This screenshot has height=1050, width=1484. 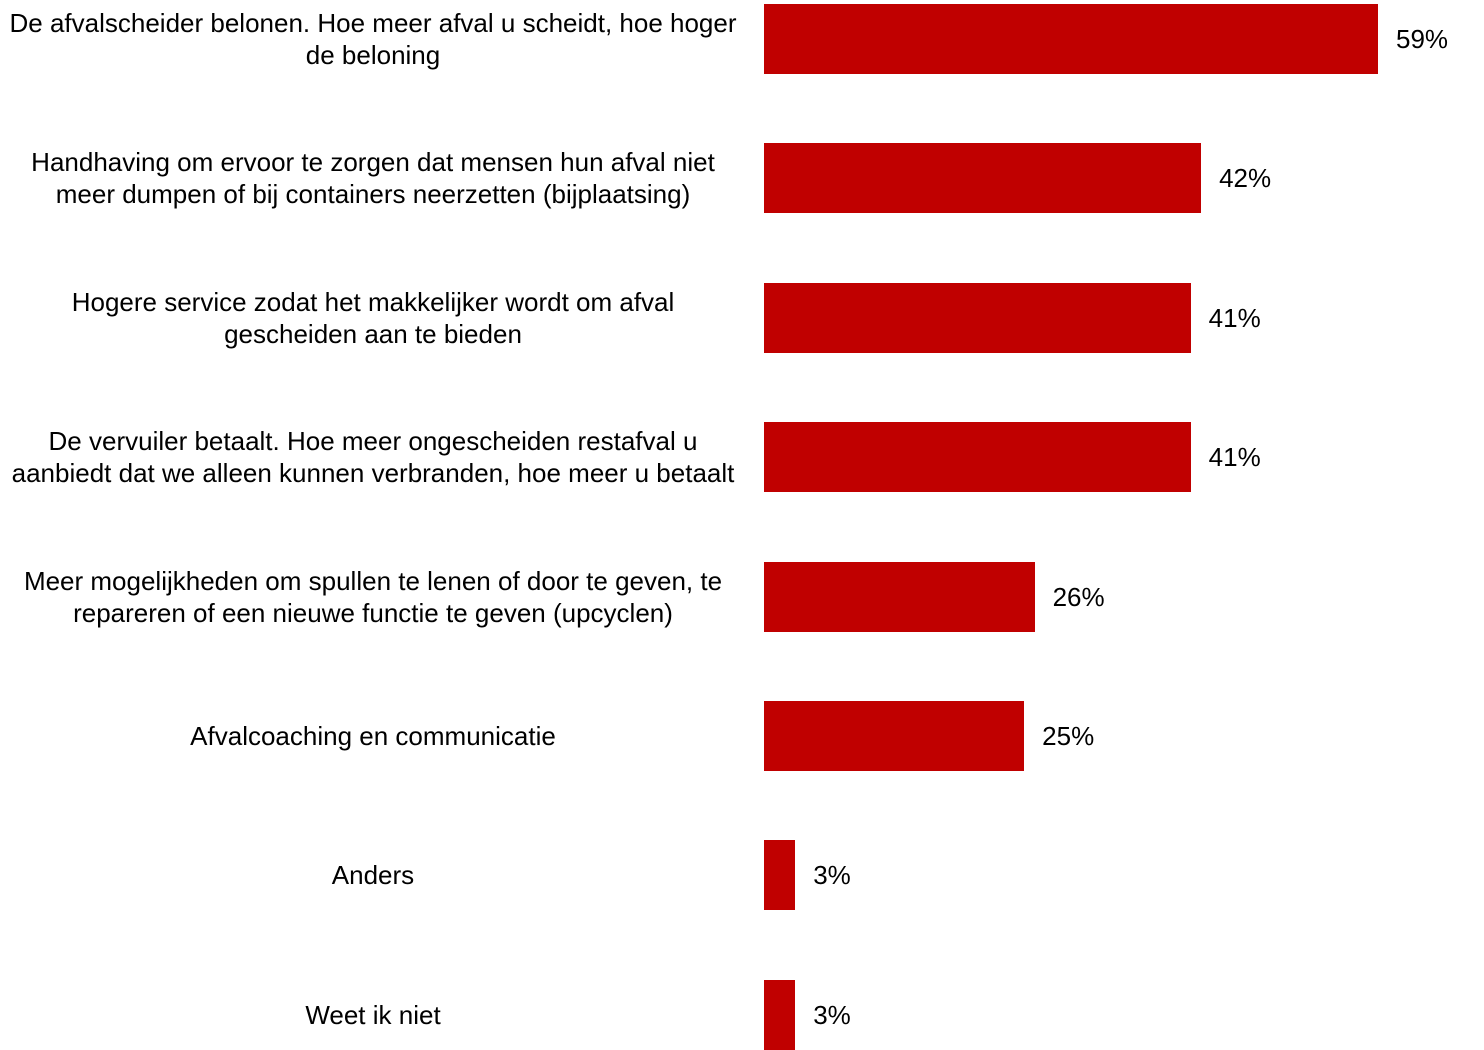 I want to click on category-label: Afvalcoaching en communicatie, so click(x=373, y=736).